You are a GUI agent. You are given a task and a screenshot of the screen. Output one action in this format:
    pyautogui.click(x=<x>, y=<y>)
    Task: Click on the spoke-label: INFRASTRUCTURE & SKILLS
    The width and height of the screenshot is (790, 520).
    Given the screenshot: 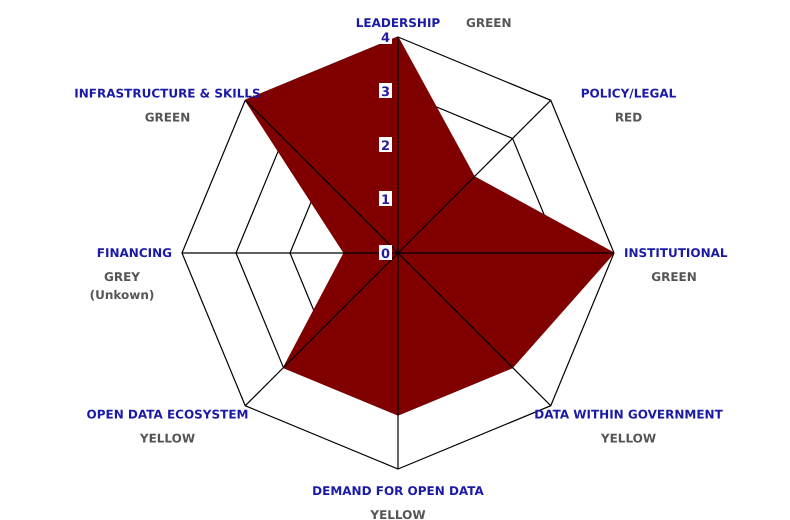 What is the action you would take?
    pyautogui.click(x=167, y=93)
    